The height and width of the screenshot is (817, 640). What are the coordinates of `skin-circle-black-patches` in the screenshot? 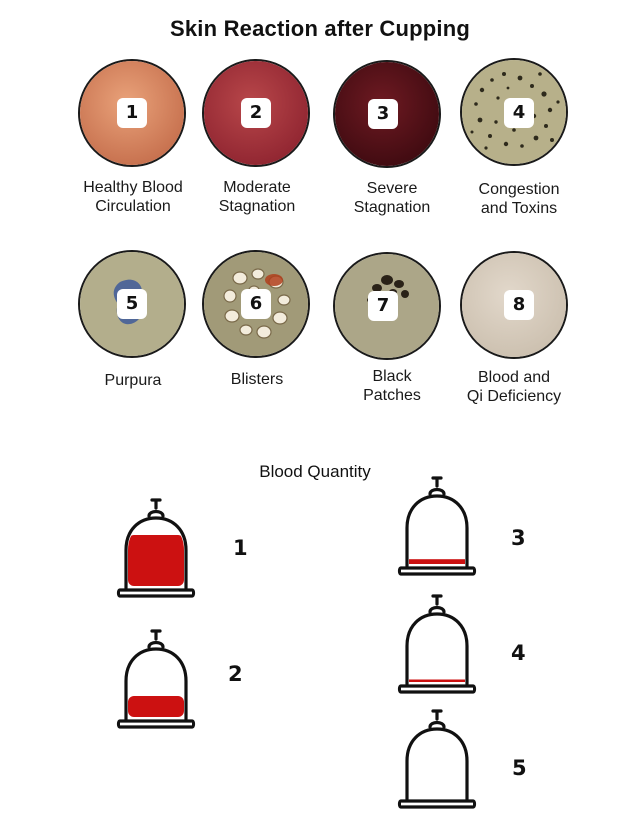 It's located at (387, 306).